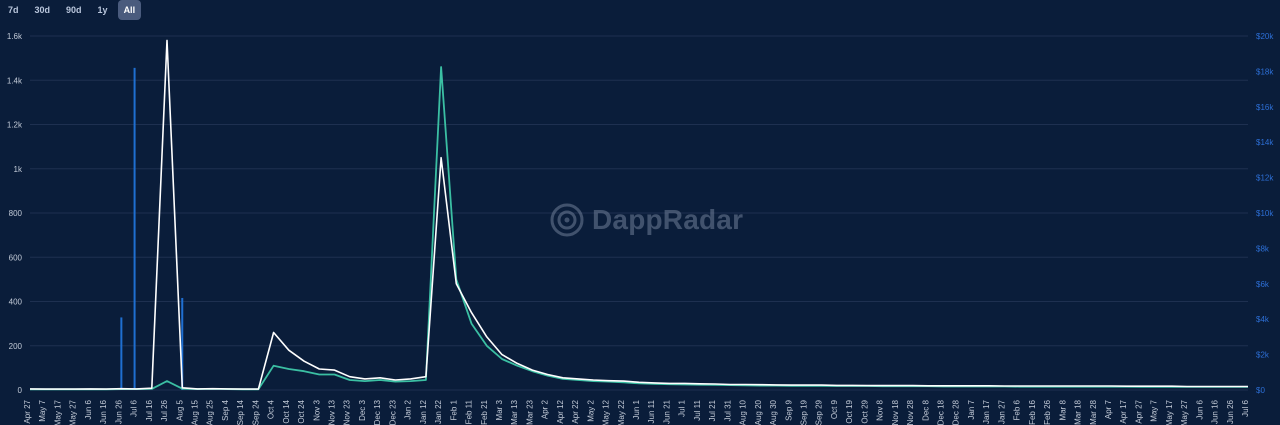 The width and height of the screenshot is (1280, 425). Describe the element at coordinates (1001, 411) in the screenshot. I see `x-tick-label: Jan 27` at that location.